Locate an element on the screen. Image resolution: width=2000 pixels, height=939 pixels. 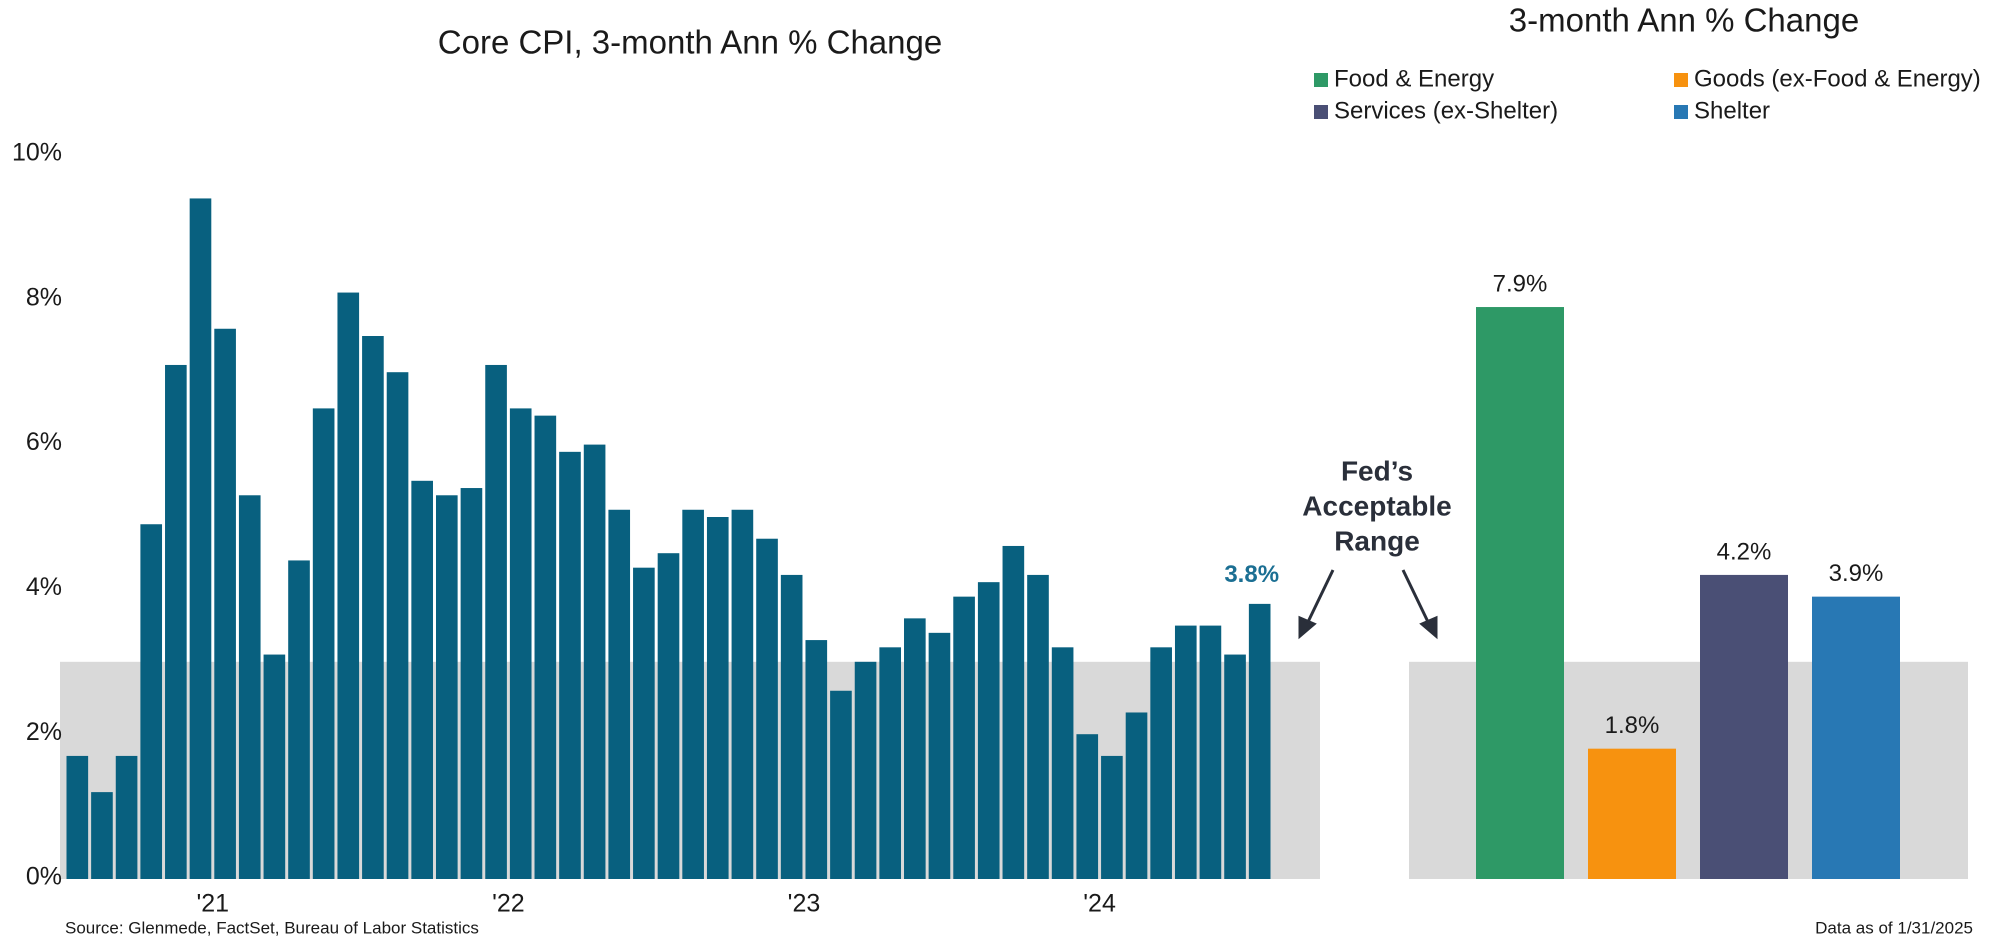
legend-label: Services (ex-Shelter) is located at coordinates (1446, 110).